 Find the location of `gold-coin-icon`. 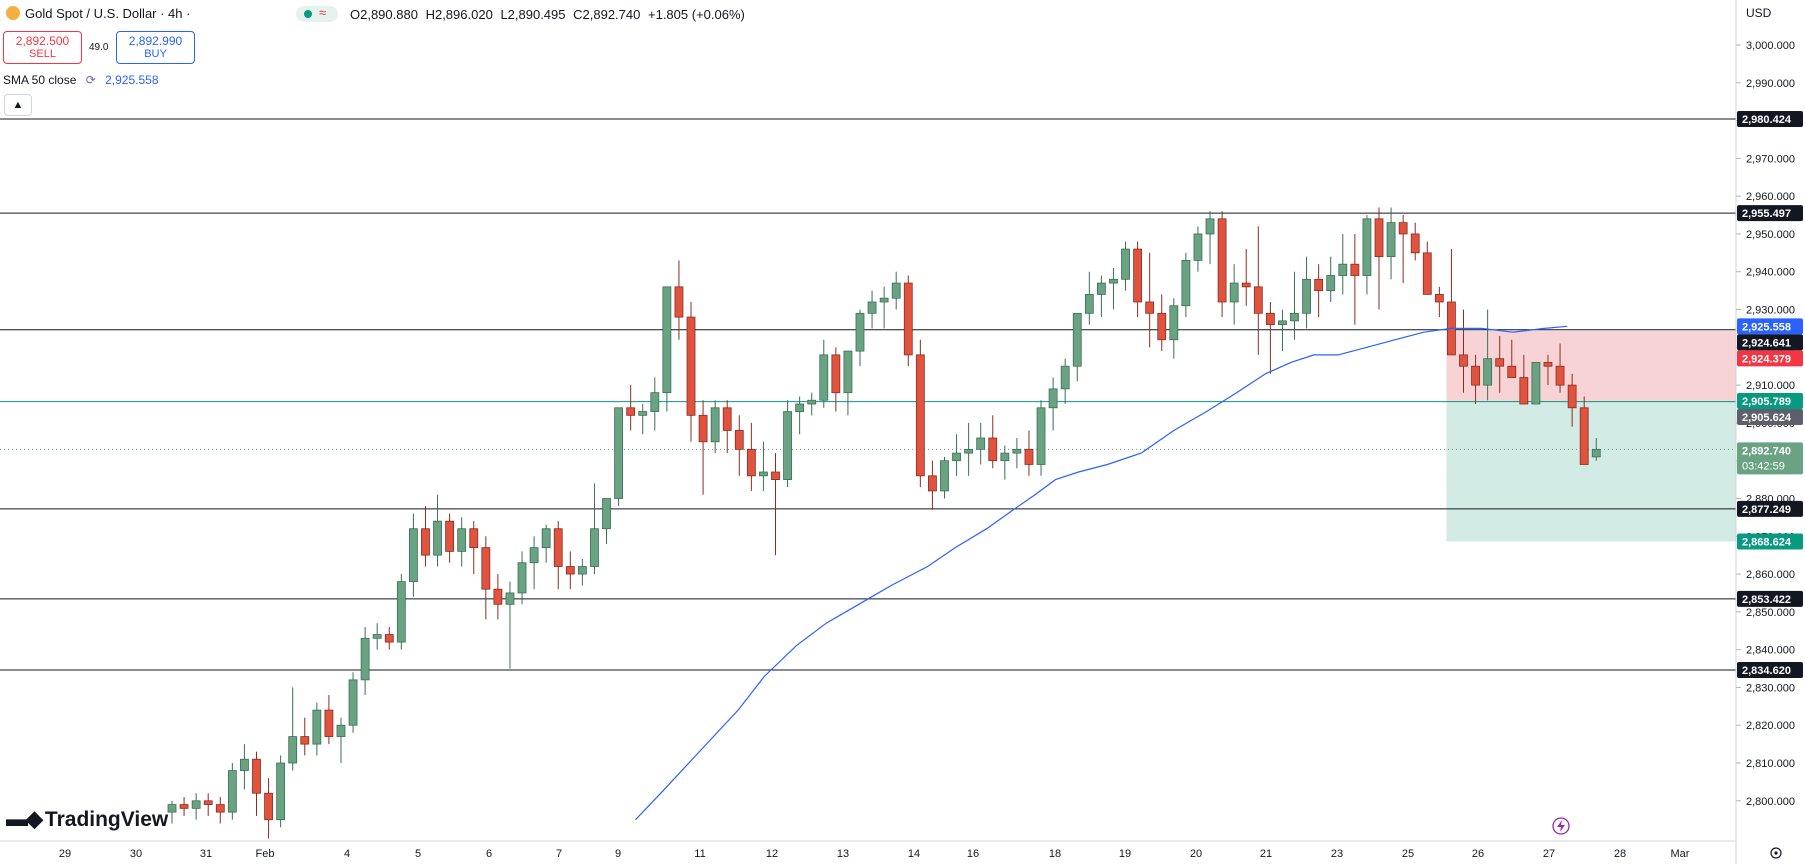

gold-coin-icon is located at coordinates (13, 13).